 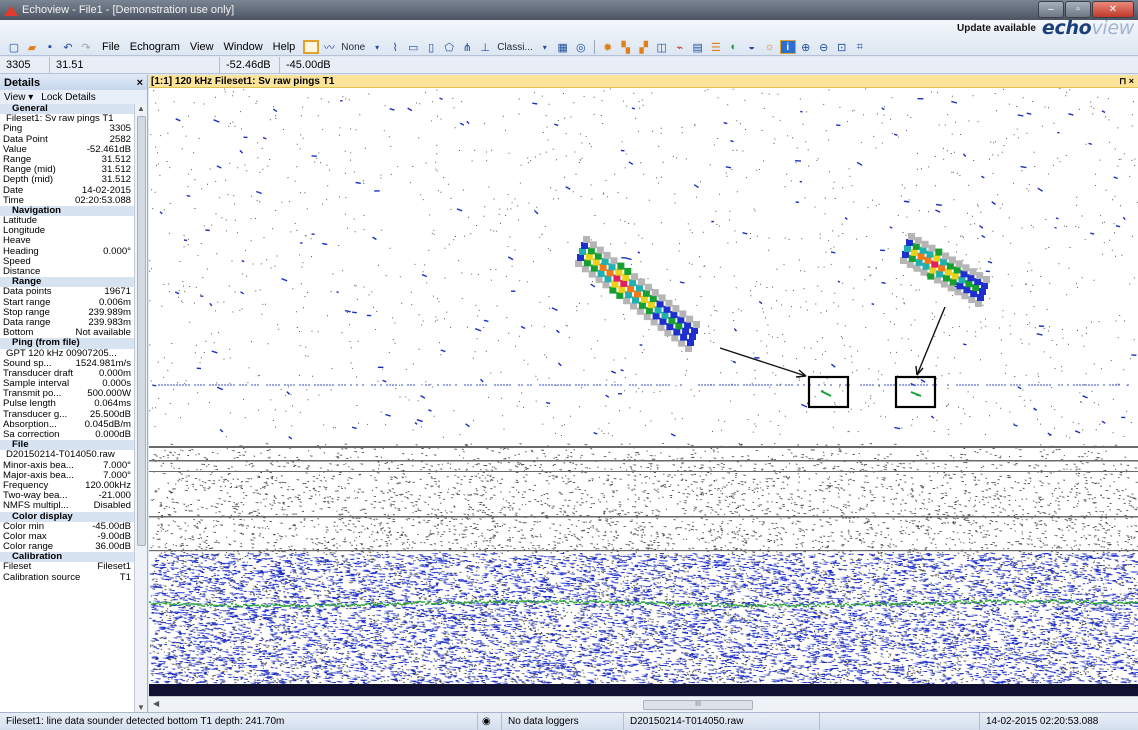 I want to click on menu-file: File, so click(x=111, y=47).